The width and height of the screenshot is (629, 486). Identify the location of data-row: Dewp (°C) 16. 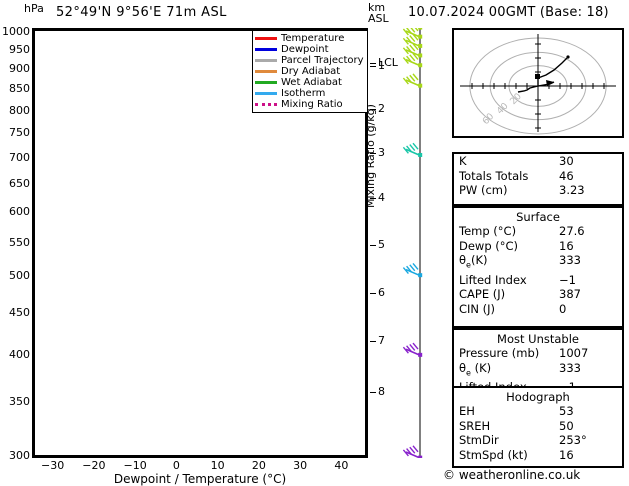
(538, 246).